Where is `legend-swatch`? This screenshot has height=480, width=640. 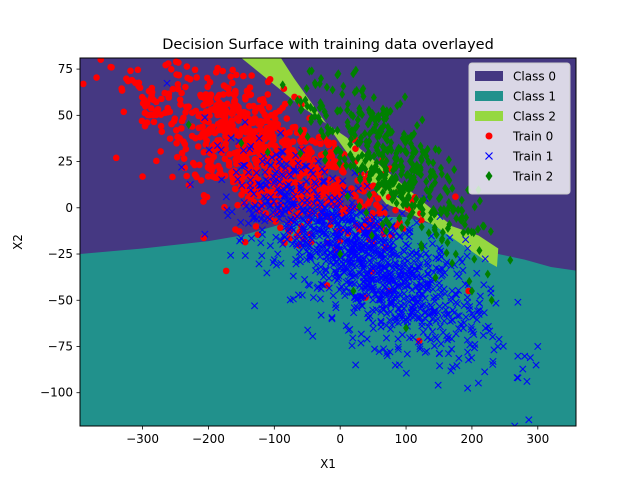
legend-swatch is located at coordinates (489, 96).